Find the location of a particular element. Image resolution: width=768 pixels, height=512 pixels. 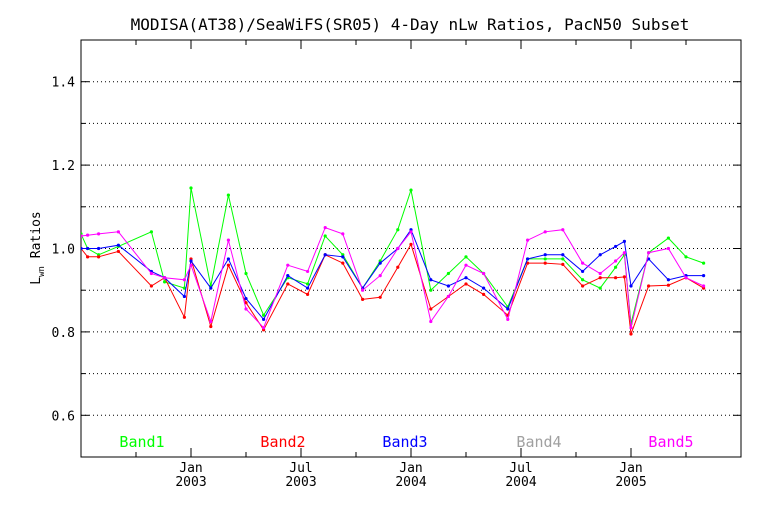

ylabel-main: L is located at coordinates (36, 281).